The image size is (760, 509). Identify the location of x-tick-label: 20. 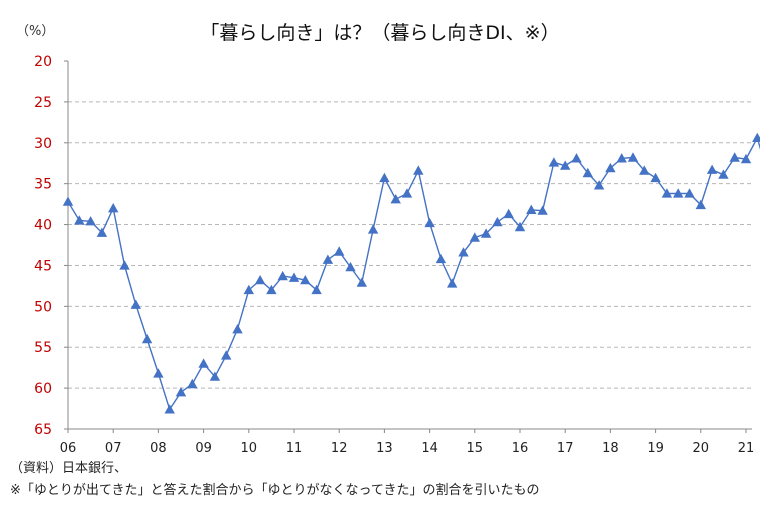
(701, 448).